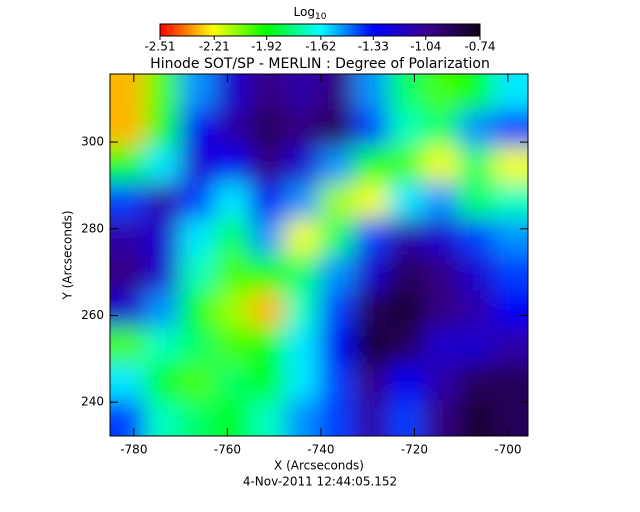  What do you see at coordinates (68, 255) in the screenshot?
I see `y-axis-label: Y (Arcseconds)` at bounding box center [68, 255].